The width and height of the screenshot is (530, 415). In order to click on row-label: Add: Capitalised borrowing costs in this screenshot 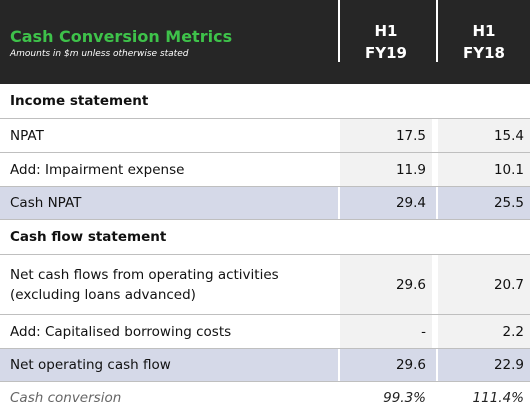, I will do `click(120, 331)`.